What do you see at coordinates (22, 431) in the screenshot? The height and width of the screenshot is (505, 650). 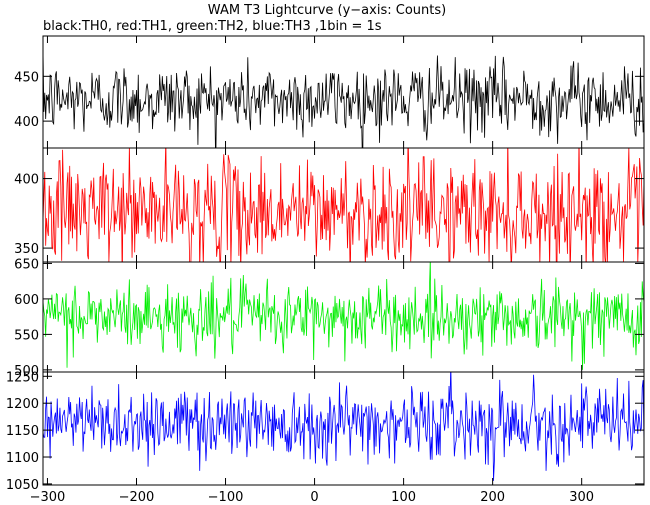 I see `y-tick-label: 1150` at bounding box center [22, 431].